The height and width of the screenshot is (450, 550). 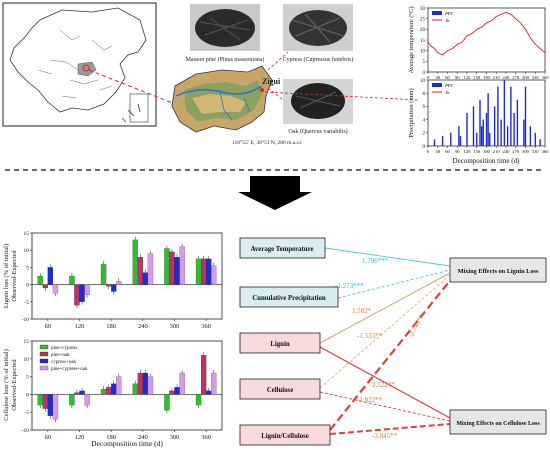 I want to click on down-arrow-icon, so click(x=275, y=193).